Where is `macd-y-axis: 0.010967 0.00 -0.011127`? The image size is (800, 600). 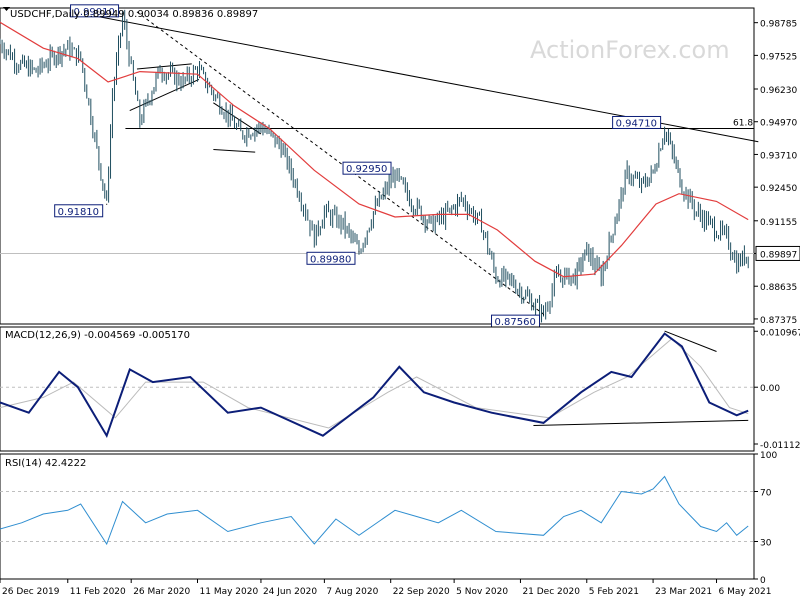 macd-y-axis: 0.010967 0.00 -0.011127 is located at coordinates (777, 389).